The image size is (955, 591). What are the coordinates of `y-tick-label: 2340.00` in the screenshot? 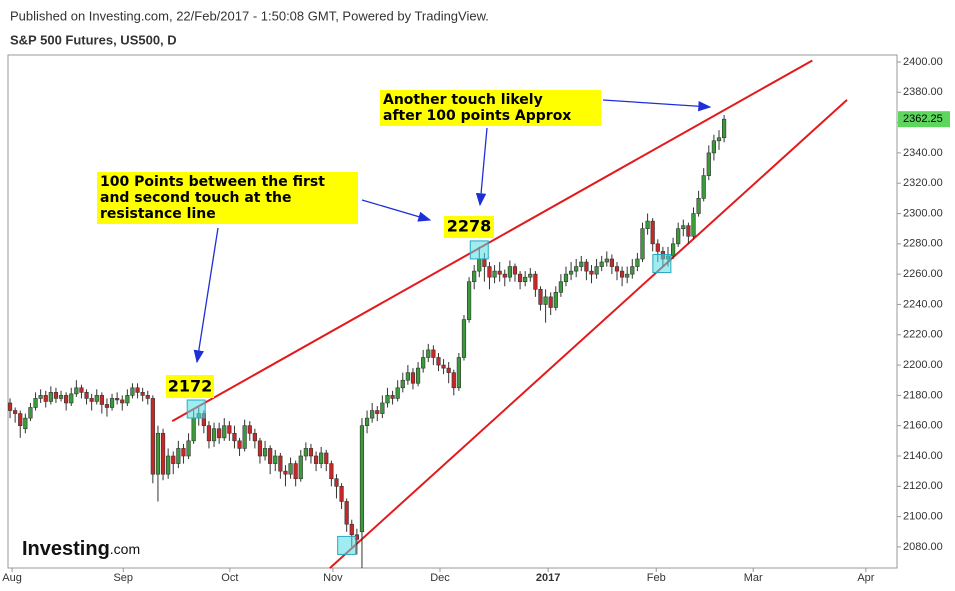 It's located at (923, 153).